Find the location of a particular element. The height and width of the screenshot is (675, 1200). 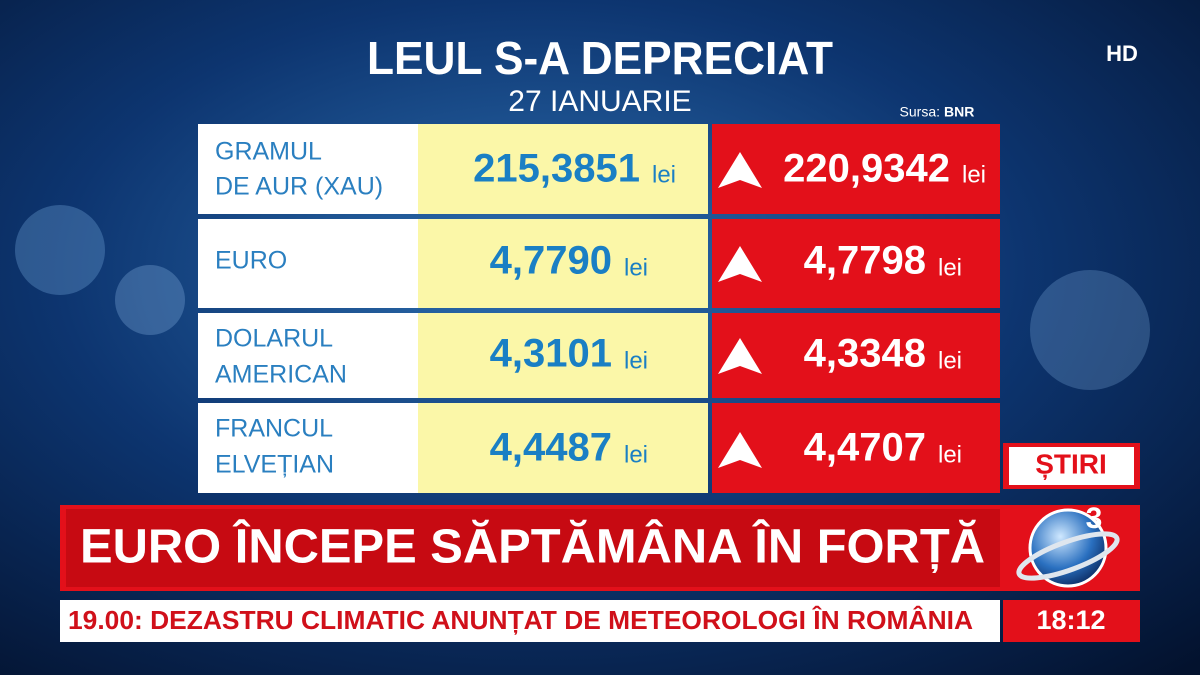

hd-badge: HD is located at coordinates (1122, 53).